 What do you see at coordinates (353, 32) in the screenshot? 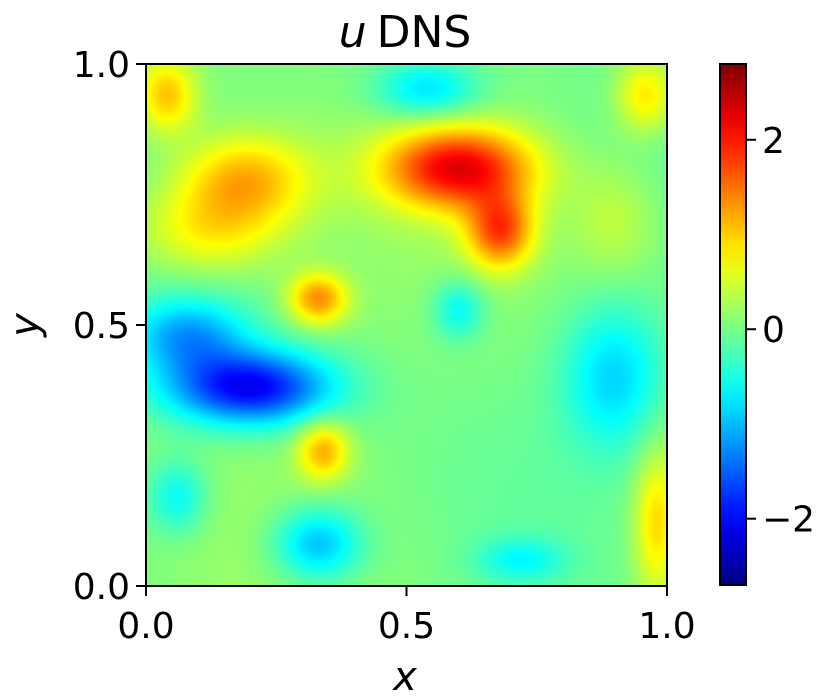
I see `title-variable: u` at bounding box center [353, 32].